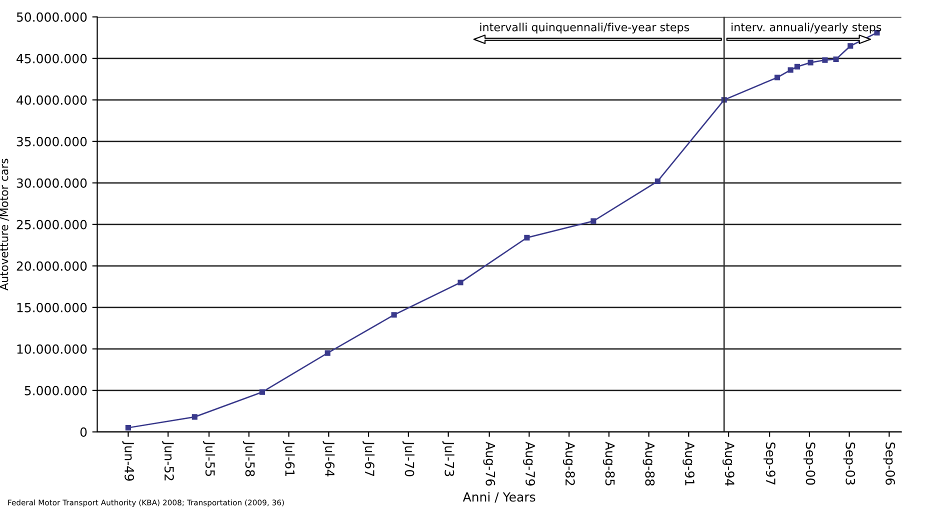 The image size is (935, 528). I want to click on y-axis-title: Autovetture /Motor cars, so click(5, 224).